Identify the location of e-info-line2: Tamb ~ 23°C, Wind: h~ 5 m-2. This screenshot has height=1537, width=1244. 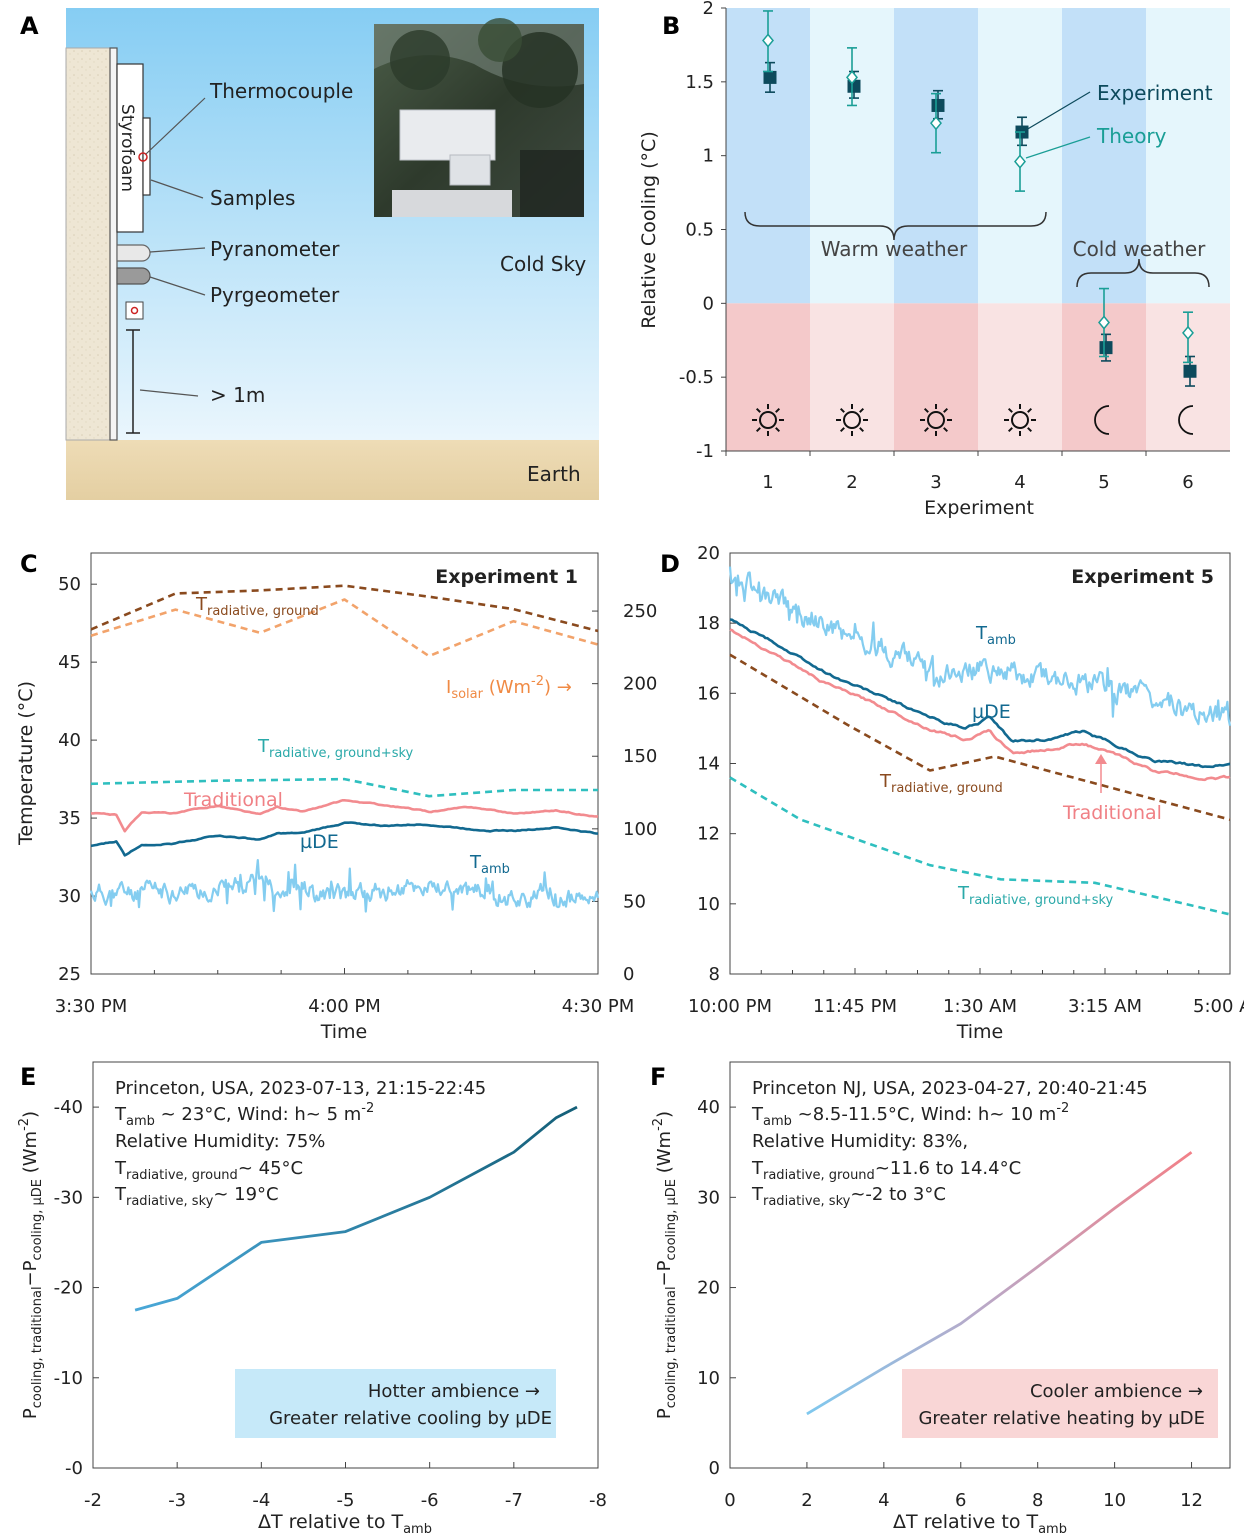
(244, 1115).